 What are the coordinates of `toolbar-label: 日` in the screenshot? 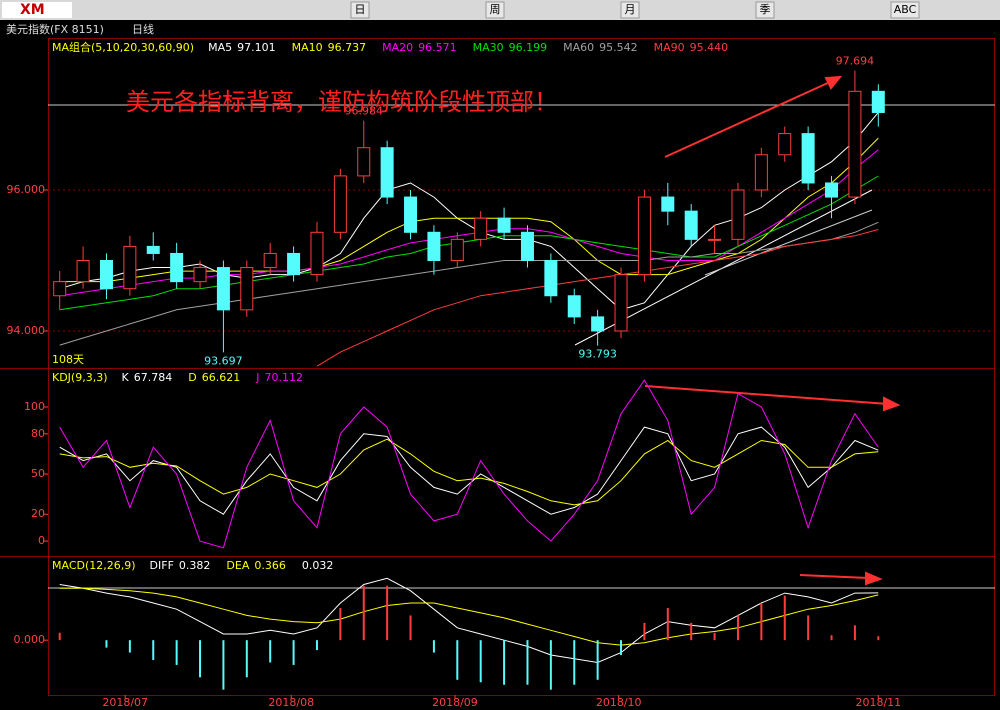 It's located at (360, 9).